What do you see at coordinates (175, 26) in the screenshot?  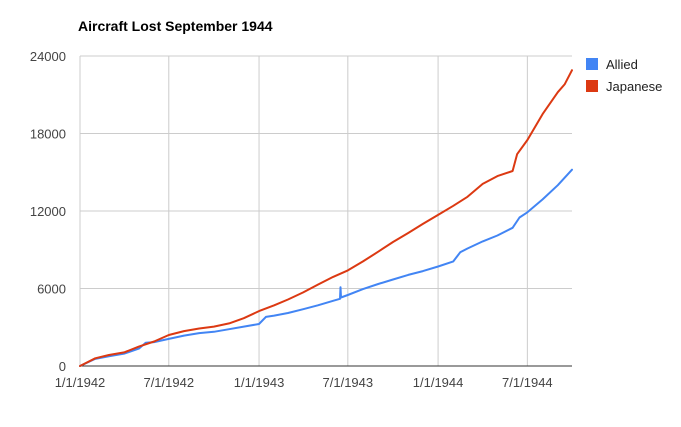 I see `chart-title: Aircraft Lost September 1944` at bounding box center [175, 26].